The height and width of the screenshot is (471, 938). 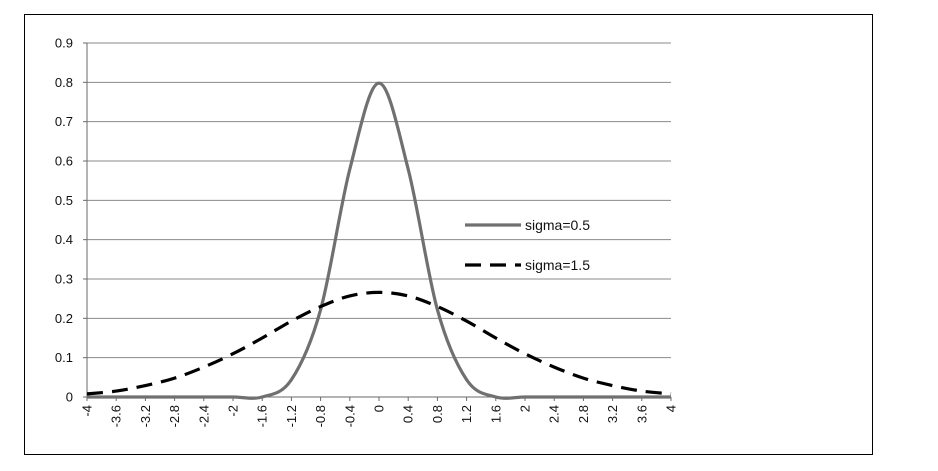 I want to click on x-tick-label: -1.6, so click(x=262, y=416).